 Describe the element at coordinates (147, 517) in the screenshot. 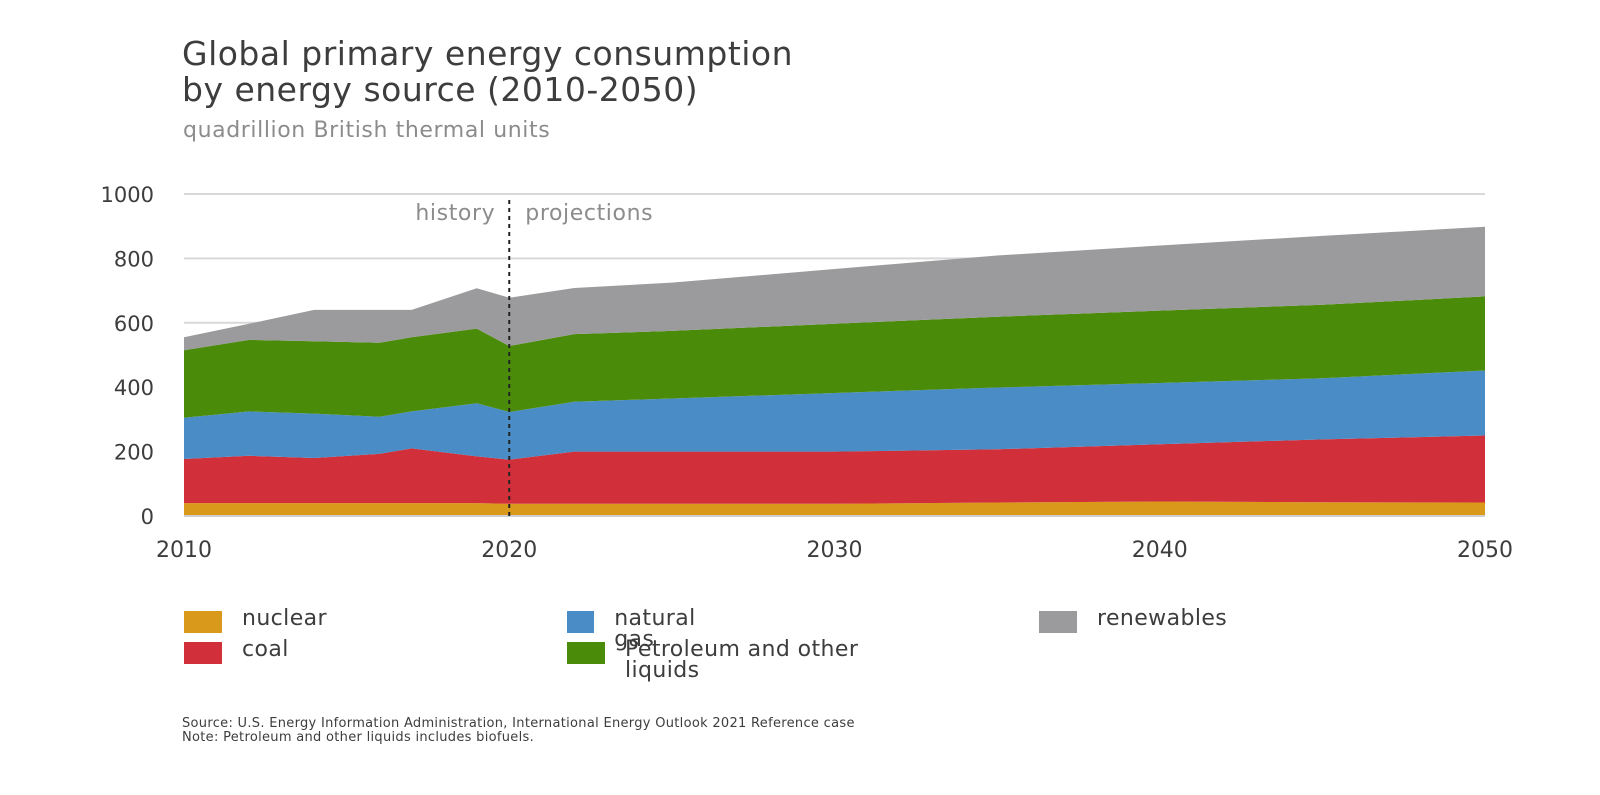

I see `y-tick-label: 0` at that location.